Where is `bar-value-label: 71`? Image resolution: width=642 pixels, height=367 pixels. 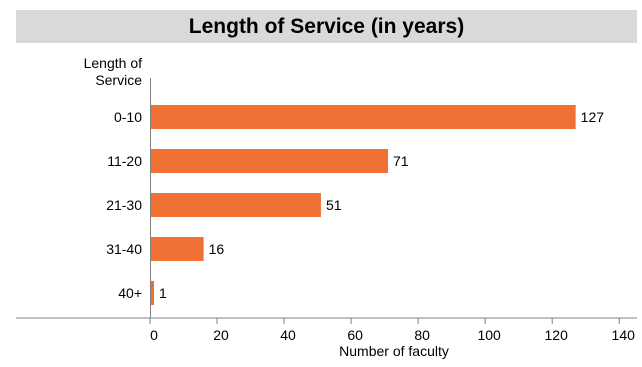 bar-value-label: 71 is located at coordinates (401, 161).